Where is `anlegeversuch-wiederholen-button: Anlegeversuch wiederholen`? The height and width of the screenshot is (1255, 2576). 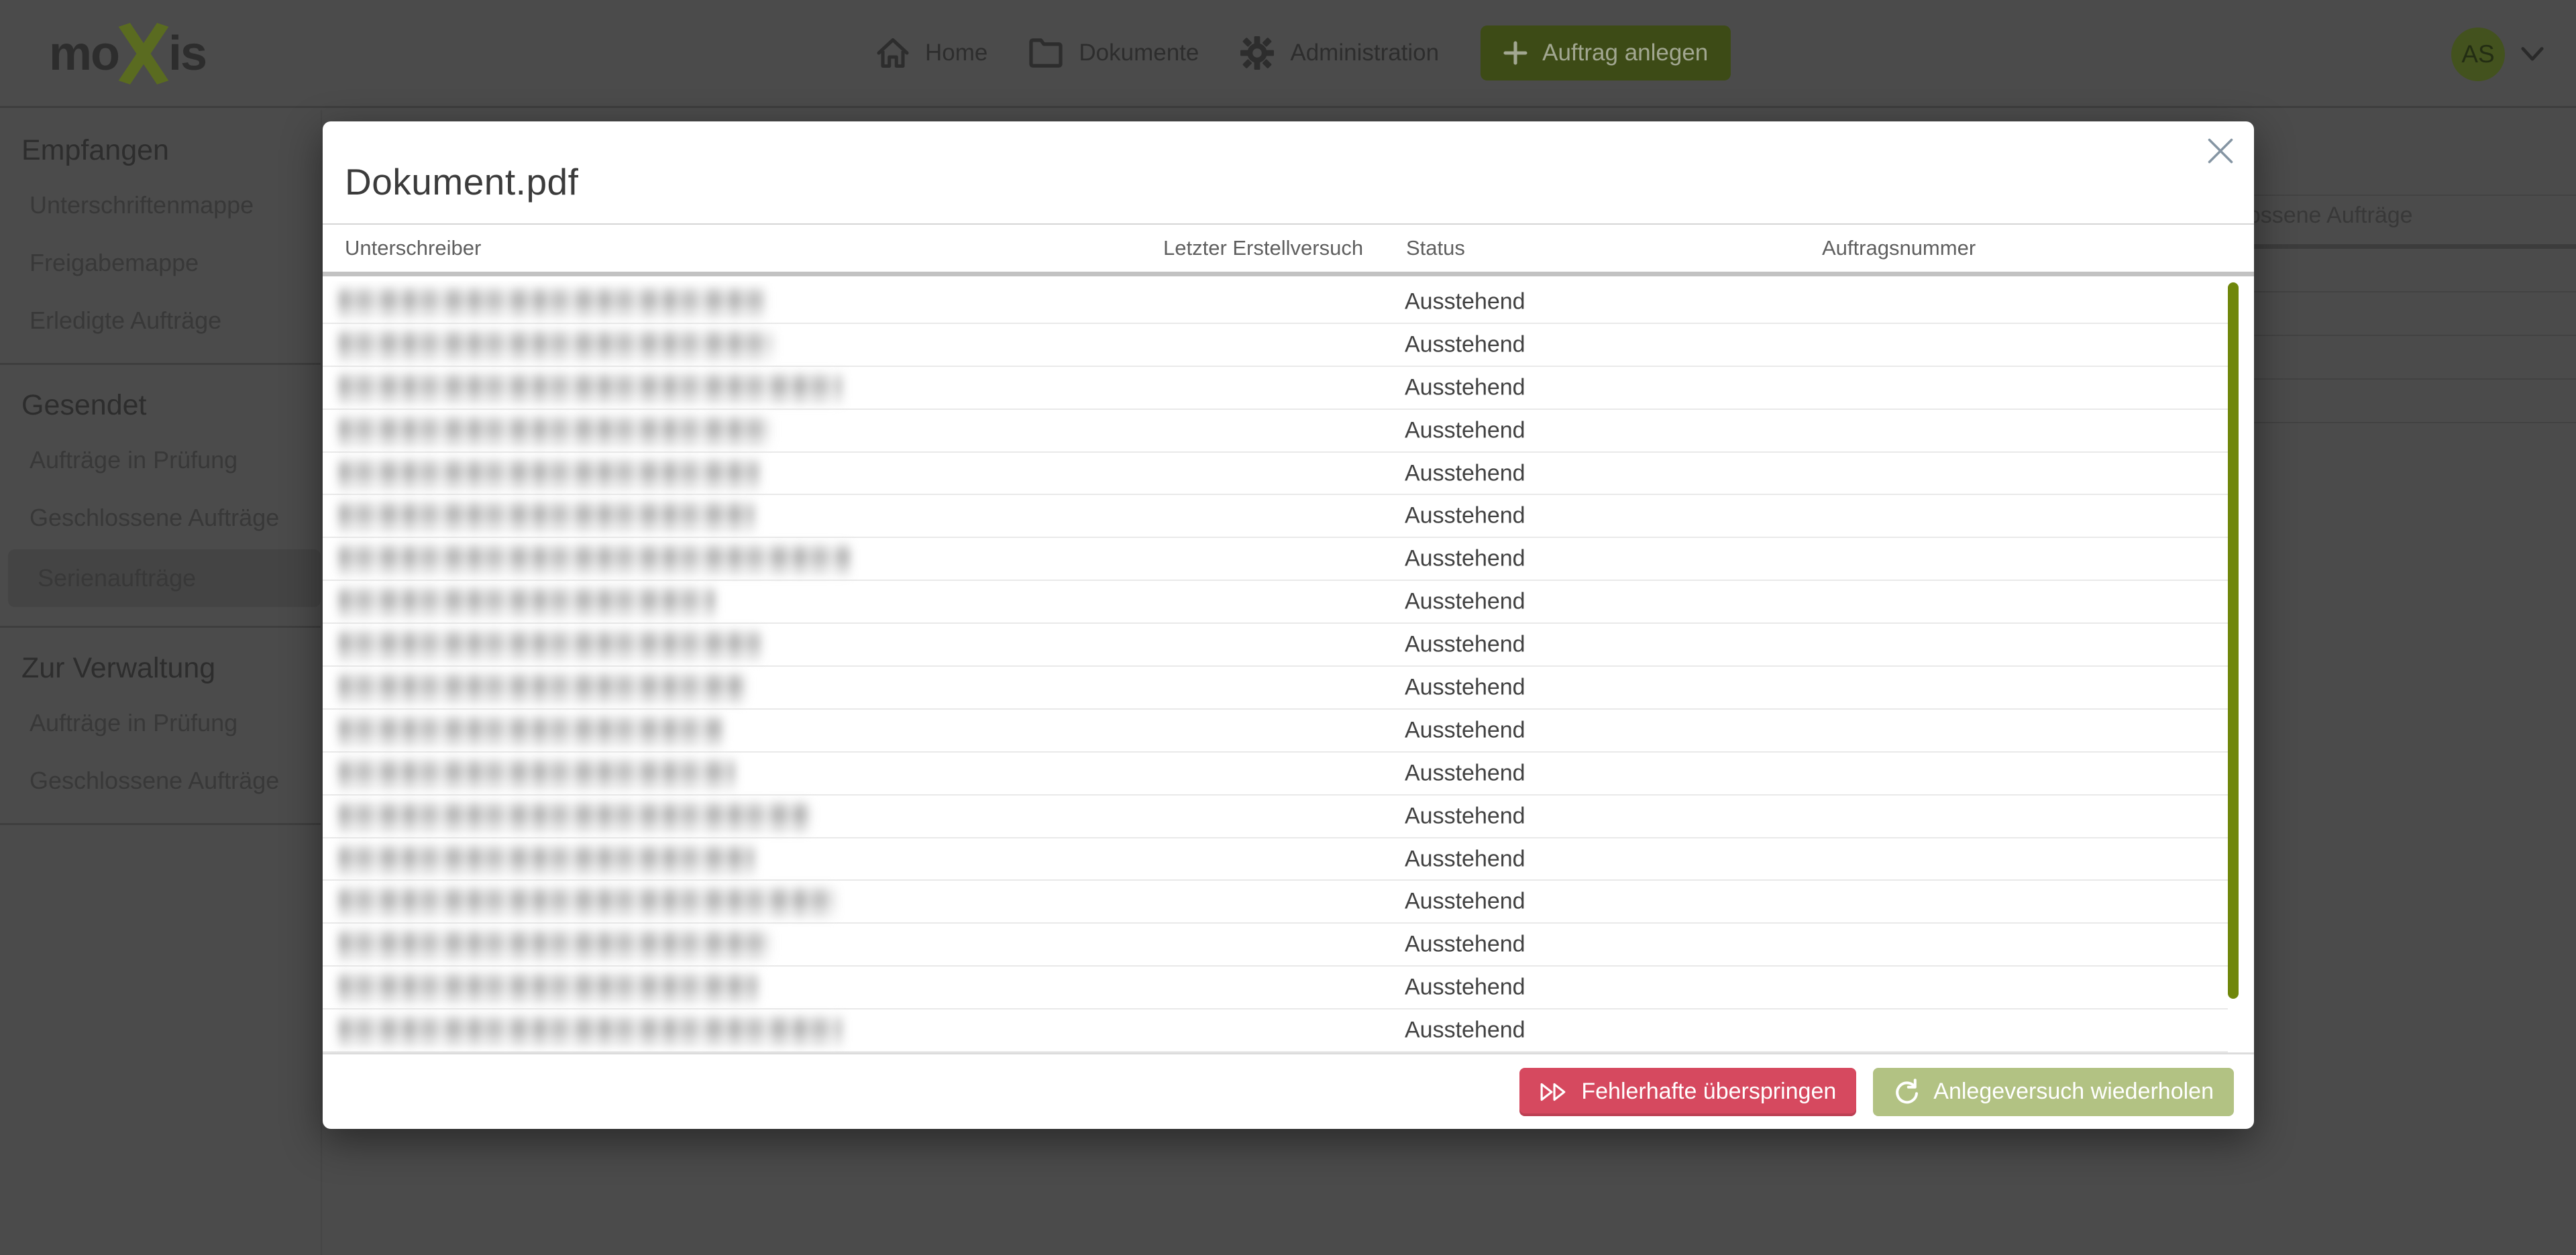 anlegeversuch-wiederholen-button: Anlegeversuch wiederholen is located at coordinates (2053, 1091).